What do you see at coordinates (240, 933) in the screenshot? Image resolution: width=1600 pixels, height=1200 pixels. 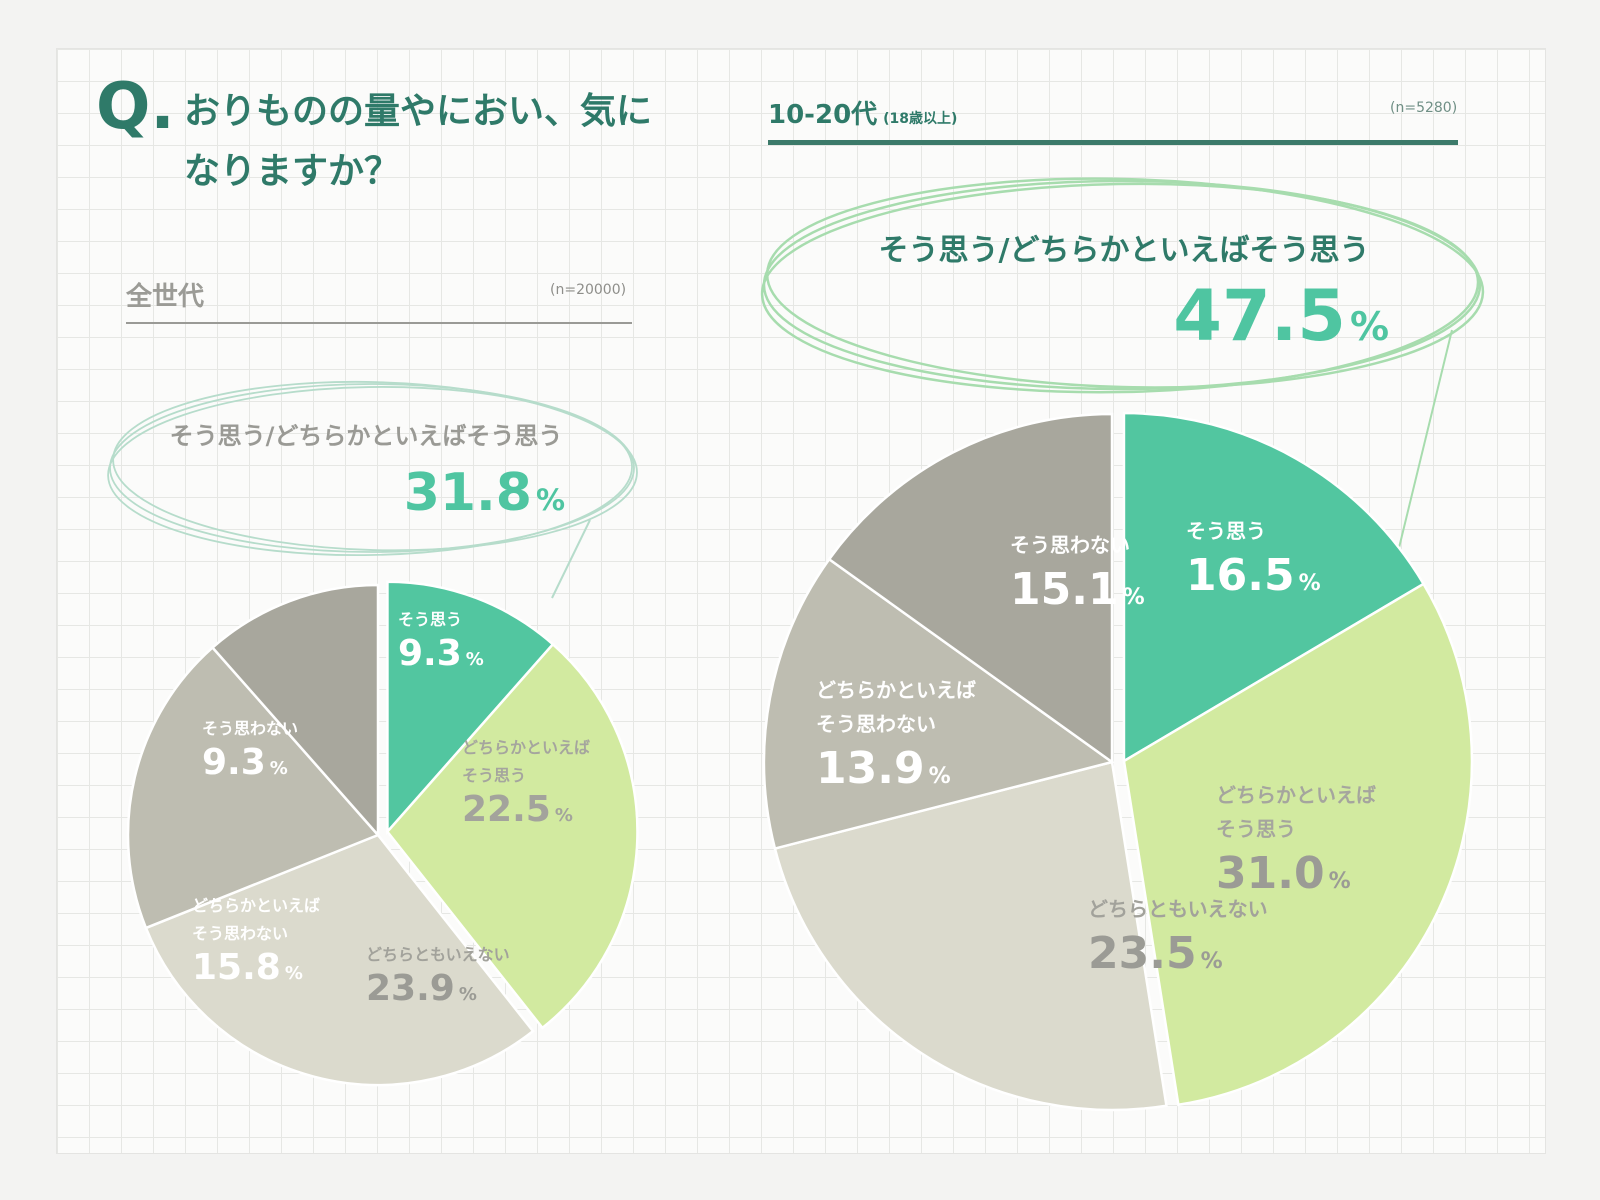 I see `slice-label-0-3-1: そう思わない` at bounding box center [240, 933].